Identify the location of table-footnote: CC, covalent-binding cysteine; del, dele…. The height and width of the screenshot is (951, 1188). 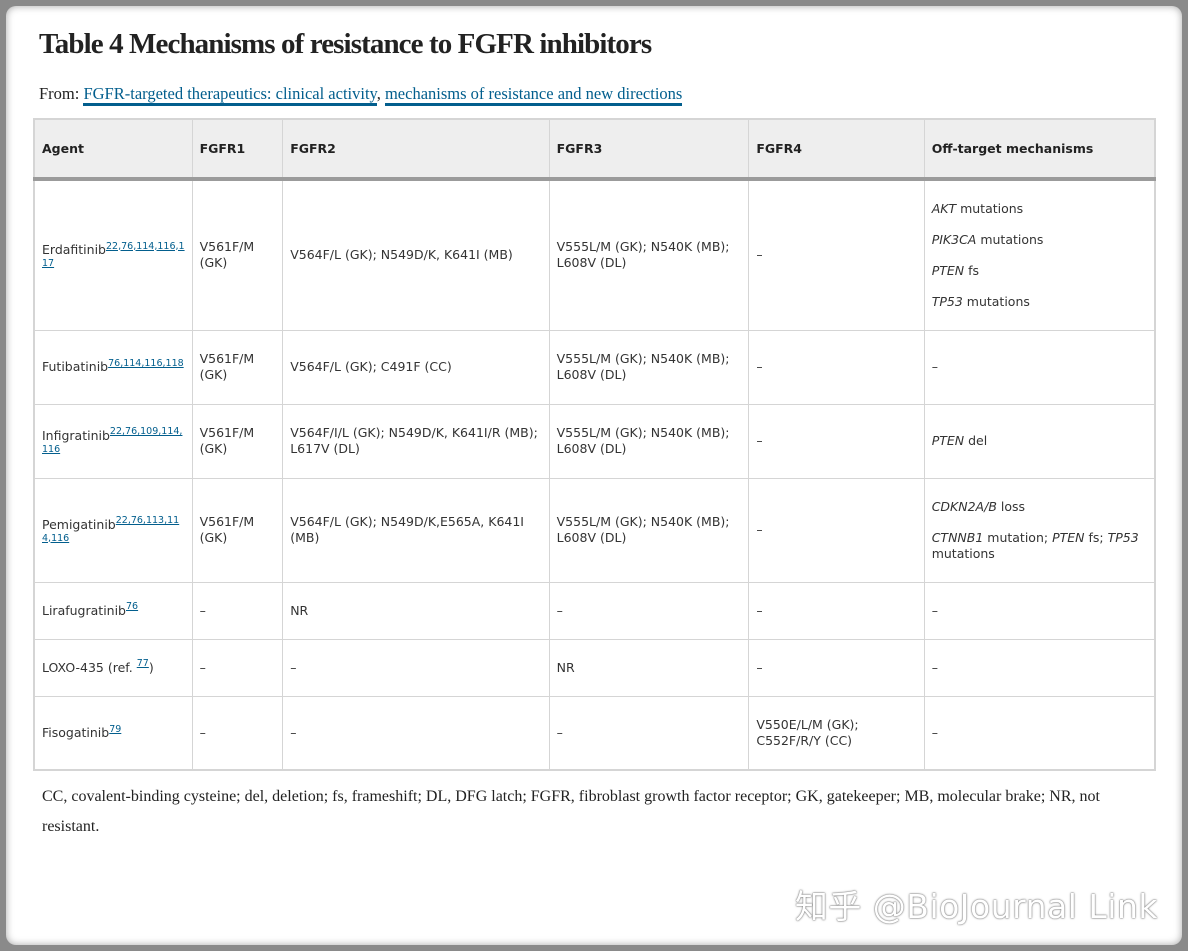
(571, 811).